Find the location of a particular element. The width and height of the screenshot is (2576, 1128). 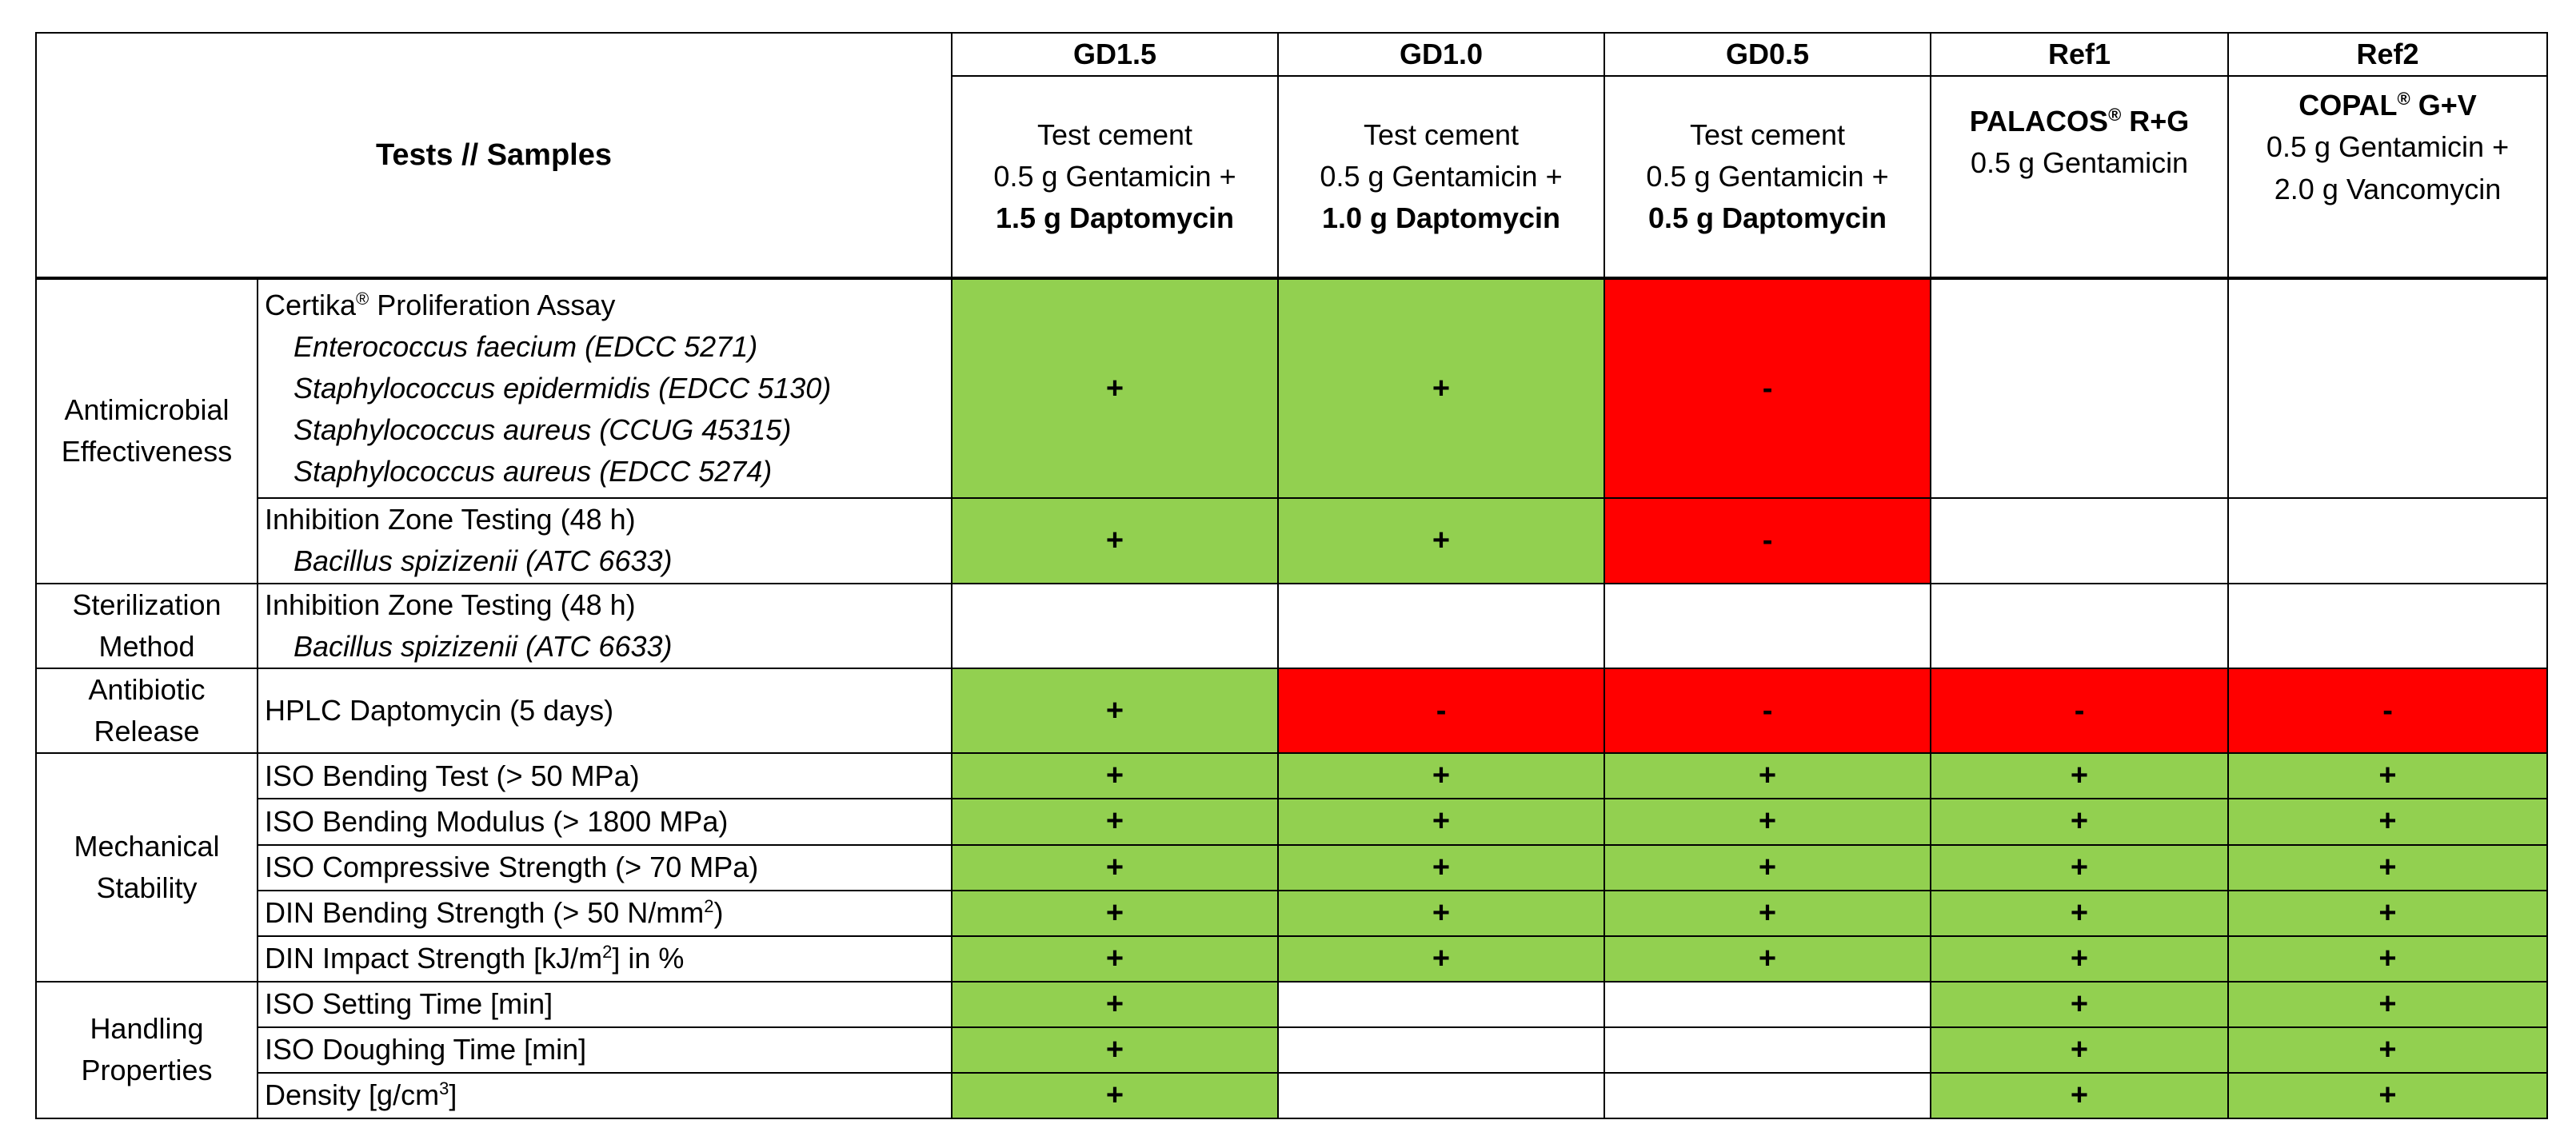

desc-ref1: PALACOS® R+G 0.5 g Gentamicin is located at coordinates (2080, 178).